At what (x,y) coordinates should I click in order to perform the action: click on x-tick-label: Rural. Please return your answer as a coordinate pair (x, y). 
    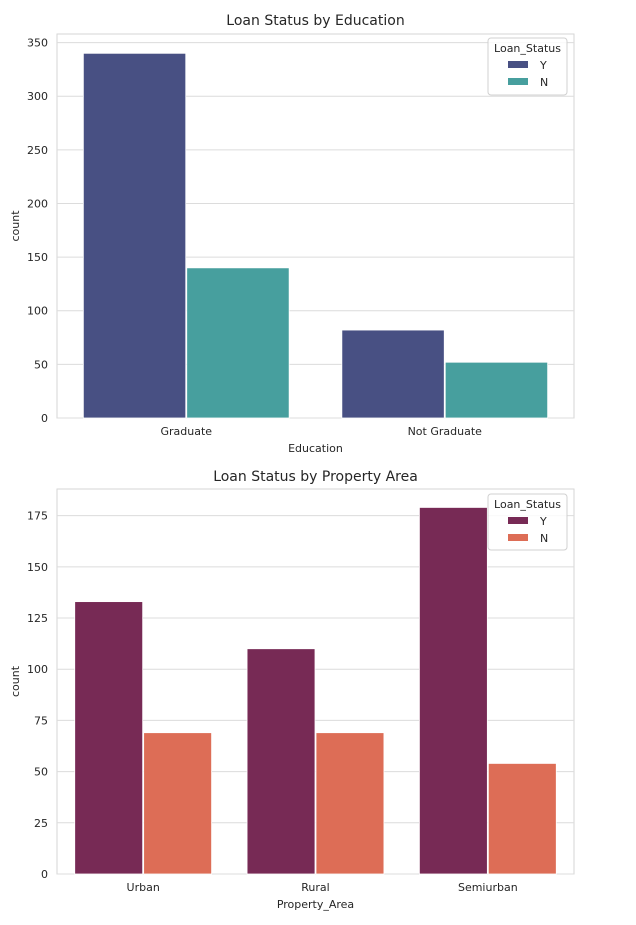
    Looking at the image, I should click on (315, 887).